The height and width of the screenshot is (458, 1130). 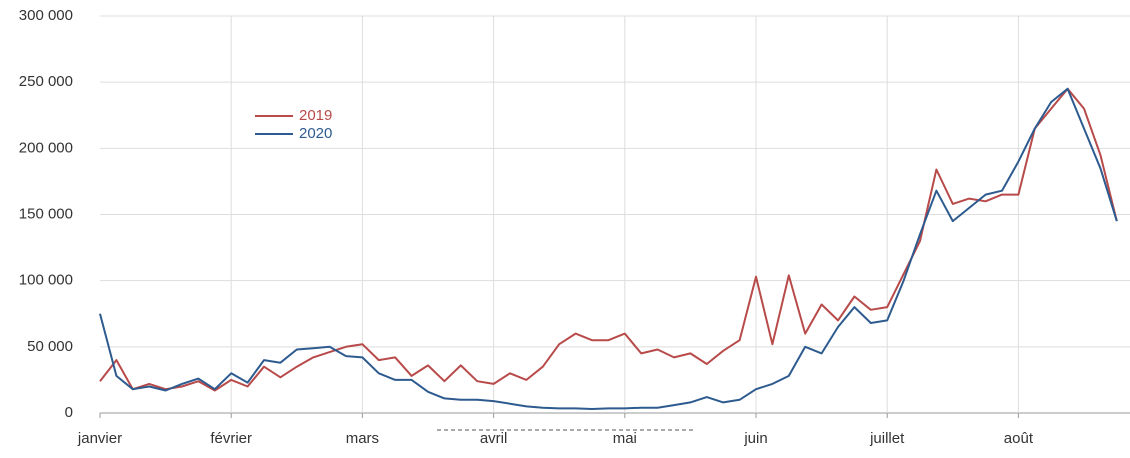 I want to click on x-tick-label: mars, so click(x=362, y=438).